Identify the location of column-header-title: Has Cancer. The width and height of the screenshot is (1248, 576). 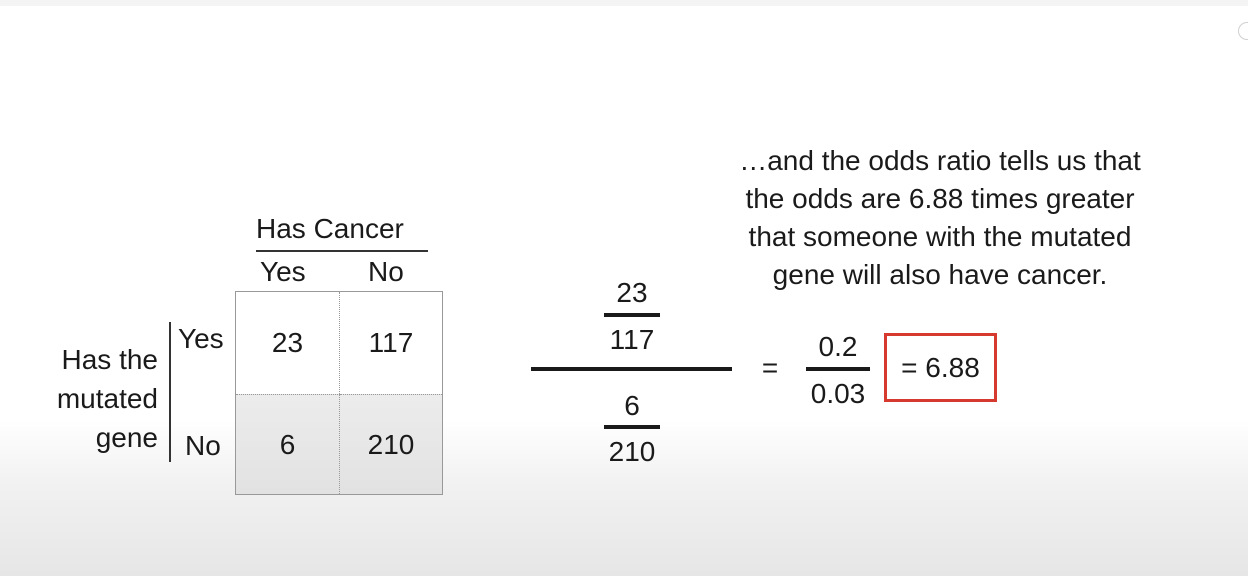
(330, 228).